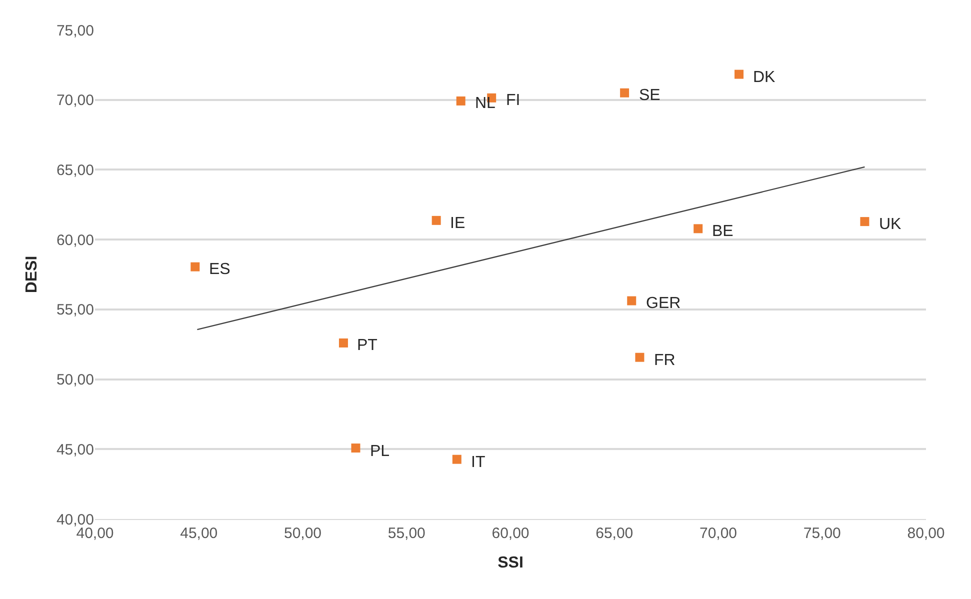 This screenshot has width=971, height=599. I want to click on x-tick-label: 60,00, so click(511, 533).